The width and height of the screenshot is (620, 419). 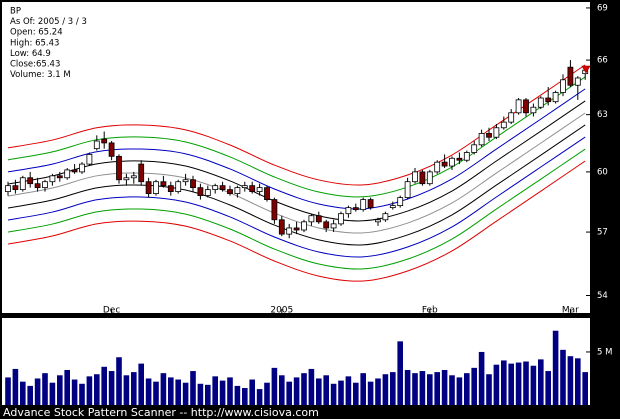 What do you see at coordinates (602, 172) in the screenshot?
I see `y-tick-label: 60` at bounding box center [602, 172].